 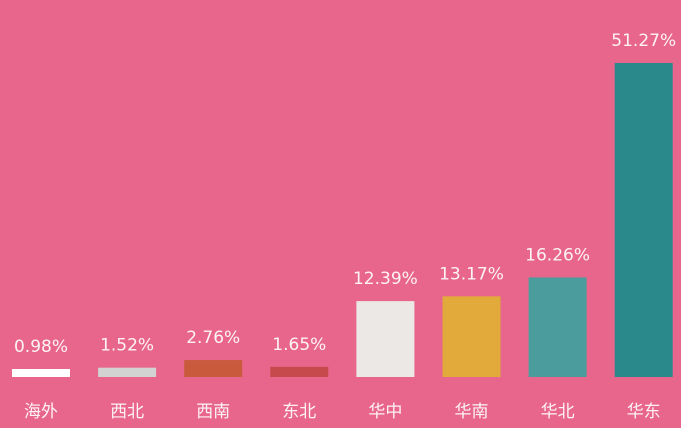 I want to click on value-label: 13.17%, so click(x=471, y=274).